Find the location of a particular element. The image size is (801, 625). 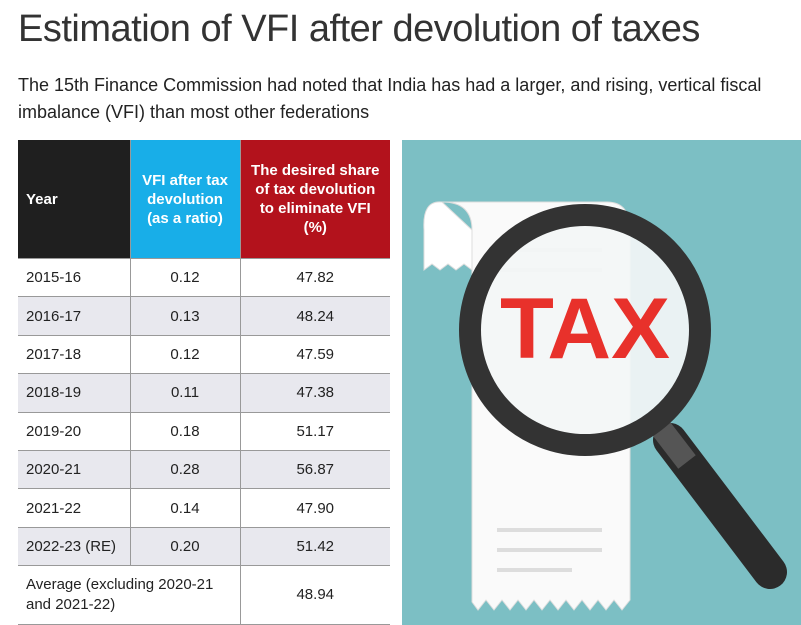

table-row: 2019-20 0.18 51.17 is located at coordinates (204, 431).